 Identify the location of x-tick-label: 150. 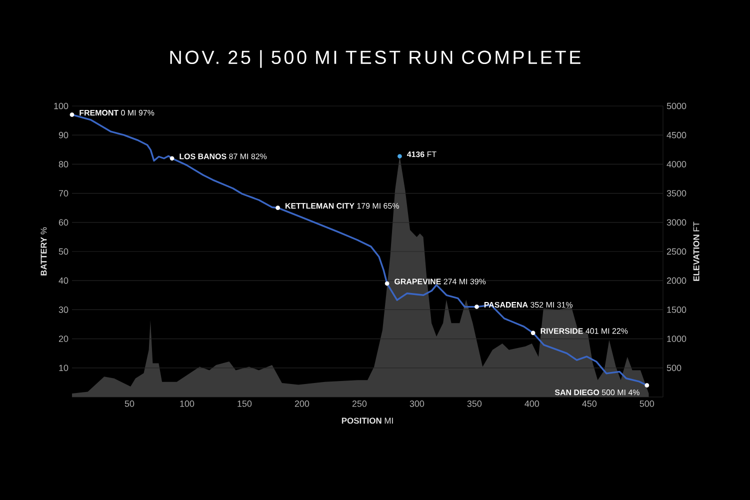
(245, 403).